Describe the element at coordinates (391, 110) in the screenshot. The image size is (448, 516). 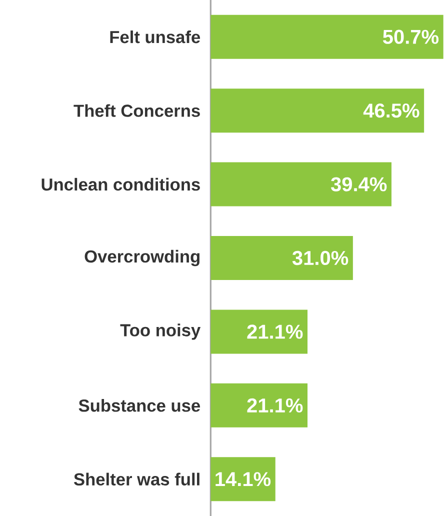
I see `data-label: 46.5%` at that location.